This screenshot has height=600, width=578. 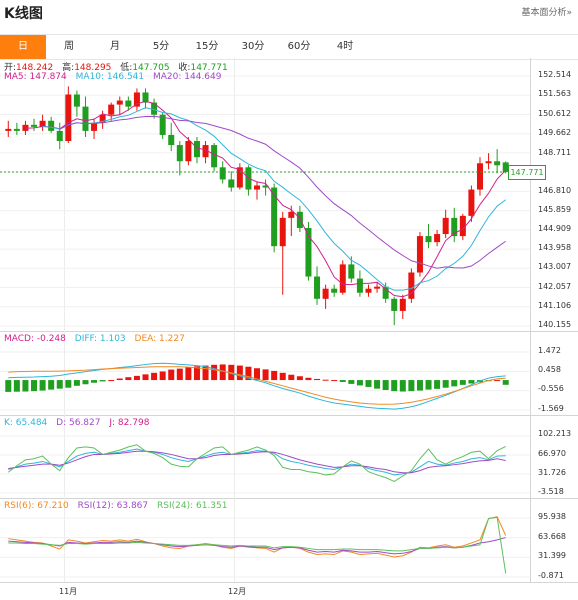 What do you see at coordinates (552, 516) in the screenshot?
I see `rsi-tick-label: 95.938` at bounding box center [552, 516].